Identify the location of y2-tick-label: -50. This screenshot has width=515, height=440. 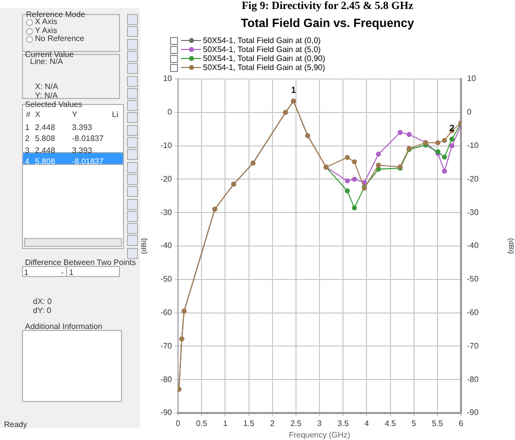
(473, 279).